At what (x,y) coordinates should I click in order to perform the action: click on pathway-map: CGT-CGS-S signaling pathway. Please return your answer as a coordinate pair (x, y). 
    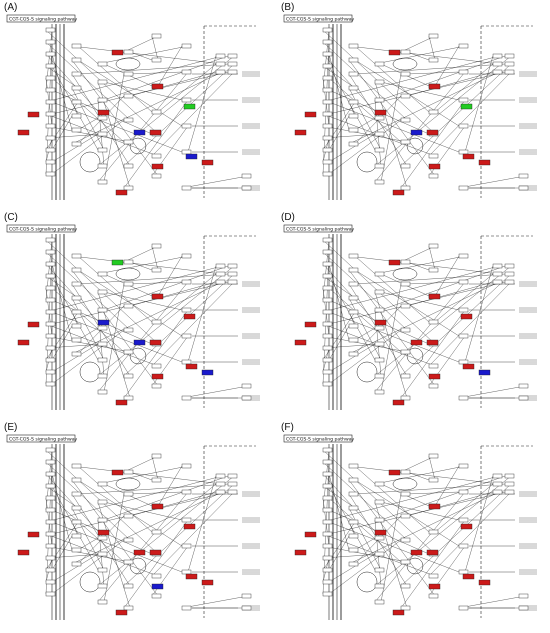
    Looking at the image, I should click on (133, 317).